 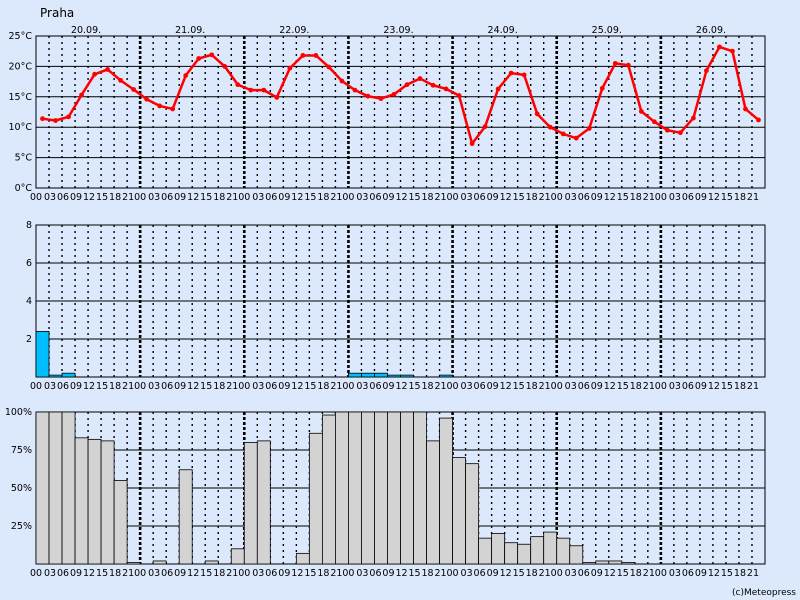 I want to click on precip-x-tick: 09, so click(x=597, y=386).